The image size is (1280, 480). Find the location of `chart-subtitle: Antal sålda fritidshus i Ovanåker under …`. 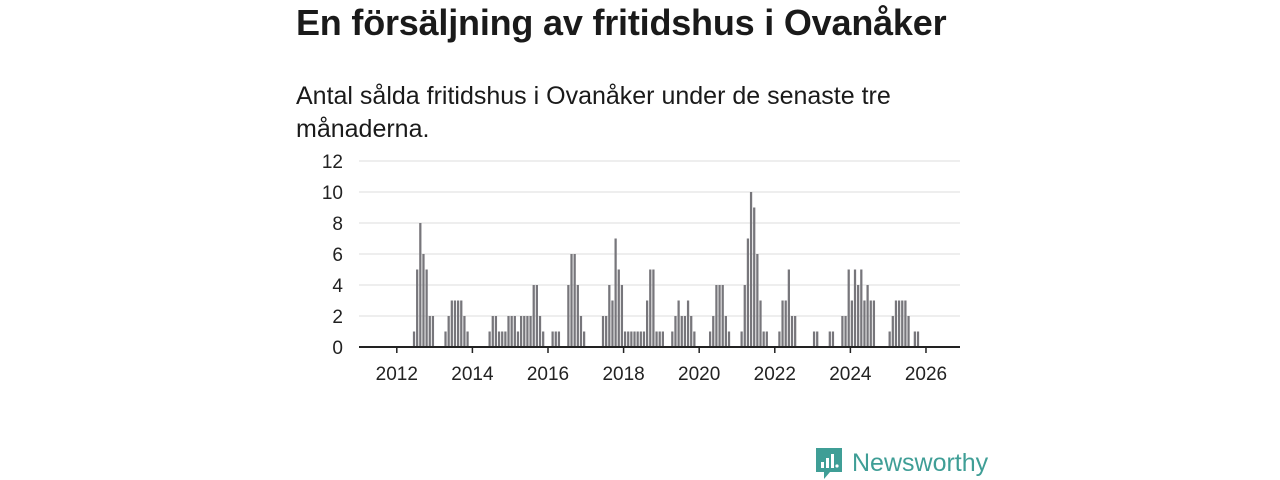

chart-subtitle: Antal sålda fritidshus i Ovanåker under … is located at coordinates (593, 112).